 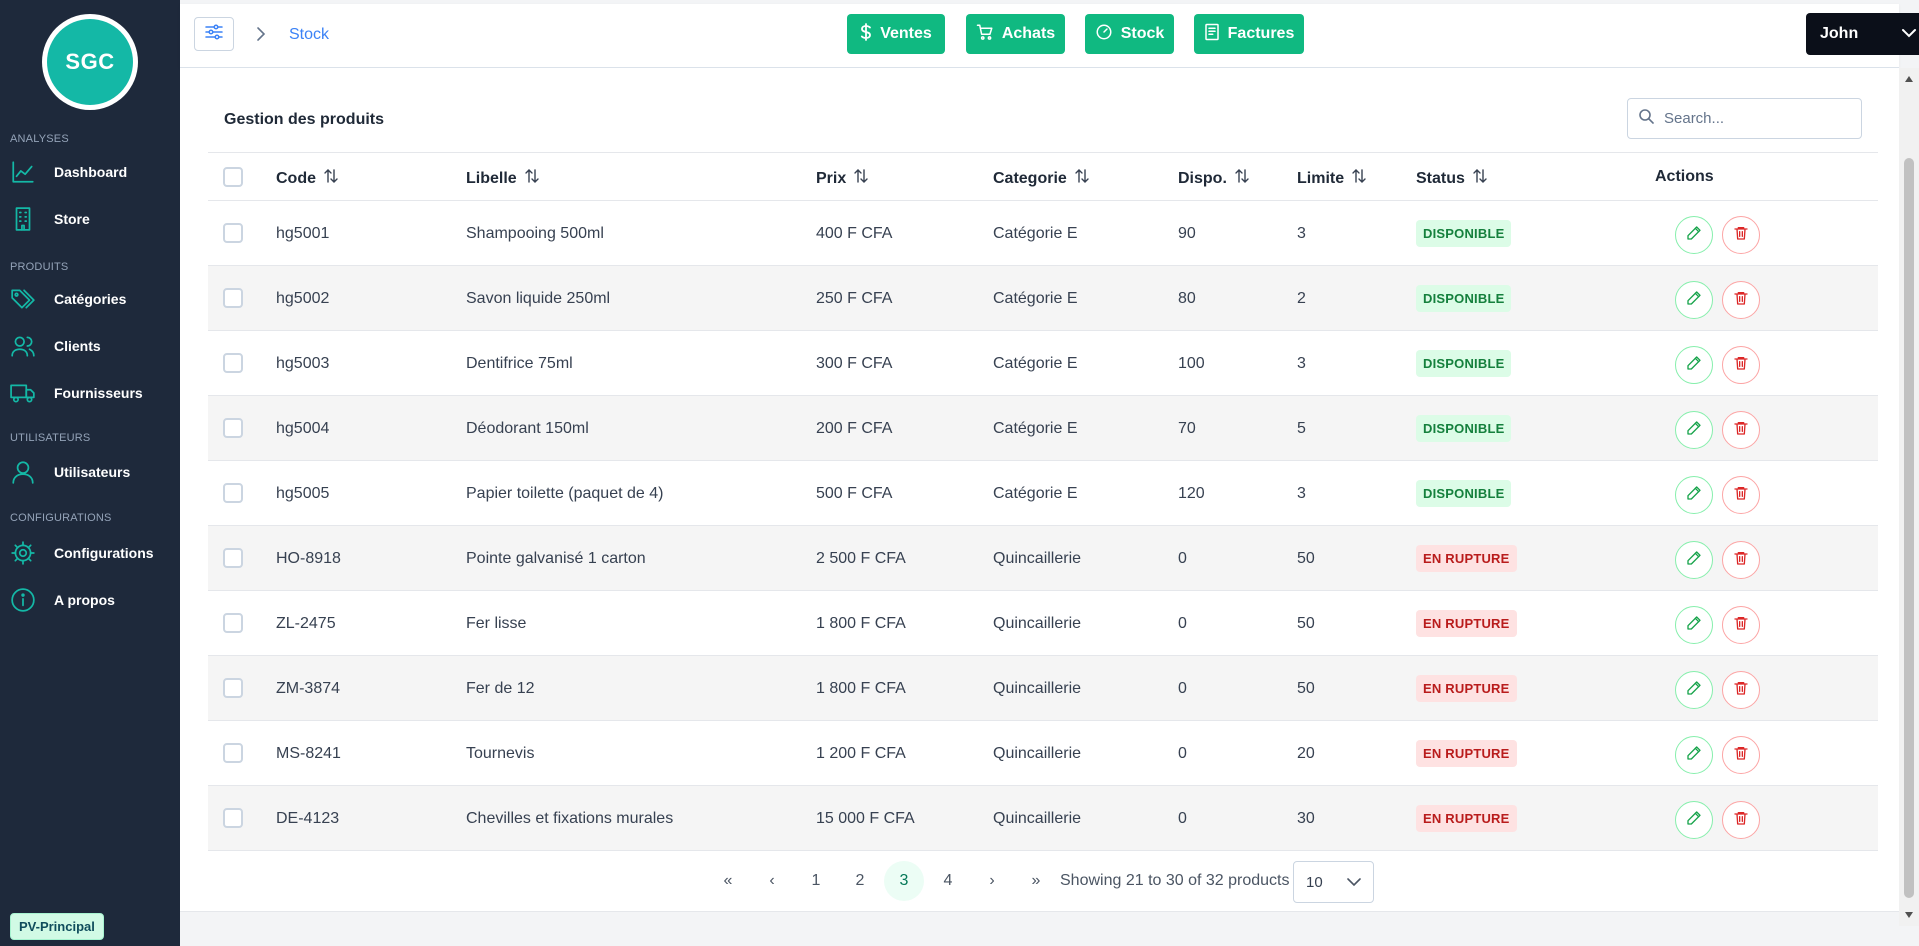 I want to click on sidebar-item-fournisseurs: Fournisseurs, so click(x=92, y=393).